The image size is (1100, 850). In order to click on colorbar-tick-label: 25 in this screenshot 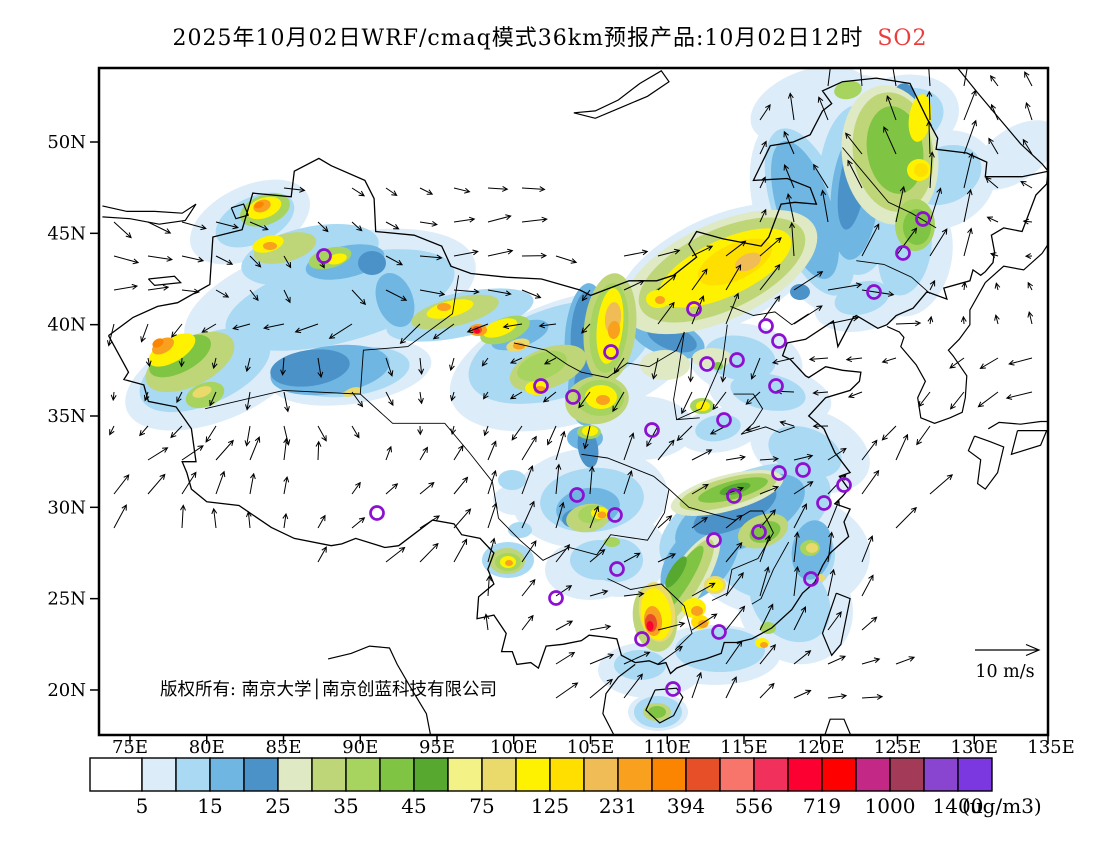, I will do `click(277, 806)`.